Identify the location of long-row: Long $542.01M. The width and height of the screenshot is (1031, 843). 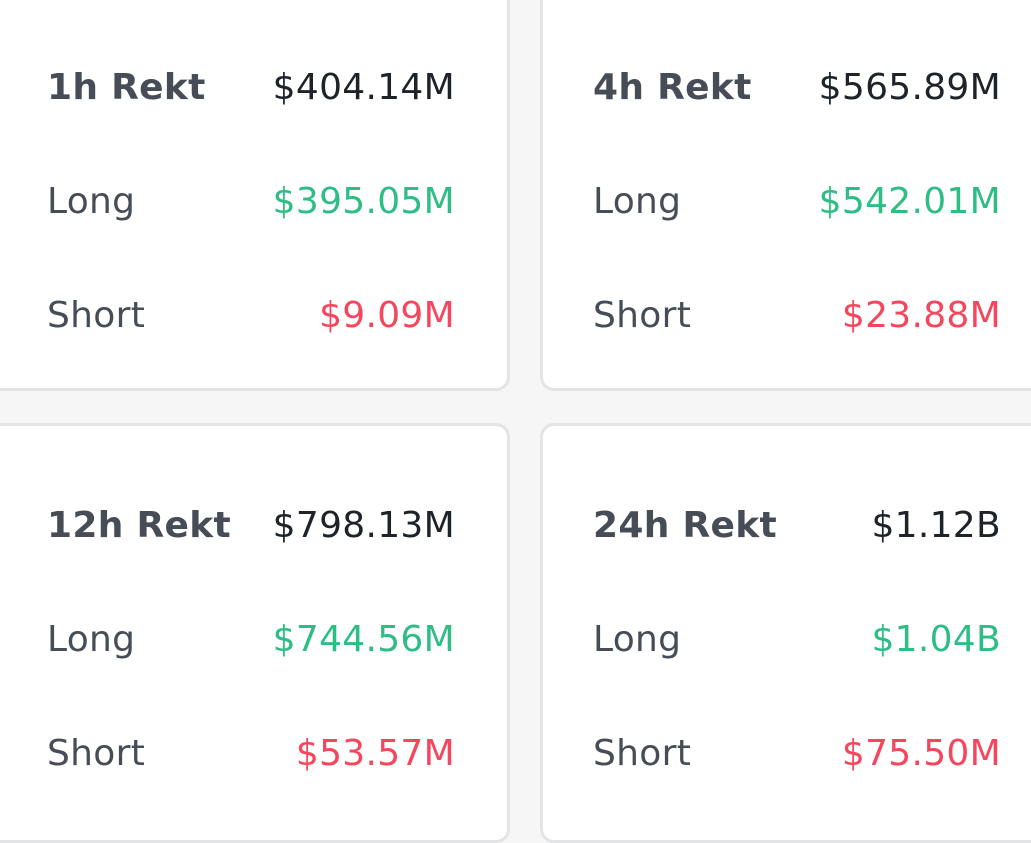
(787, 201).